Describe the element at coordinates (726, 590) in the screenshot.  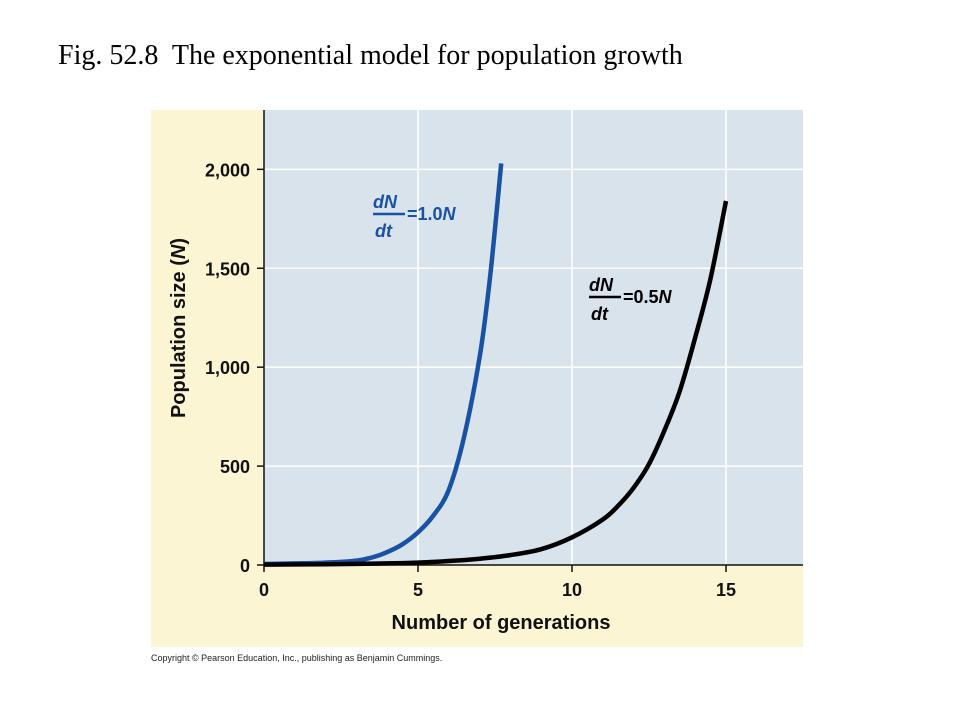
I see `x-tick-label: 15` at that location.